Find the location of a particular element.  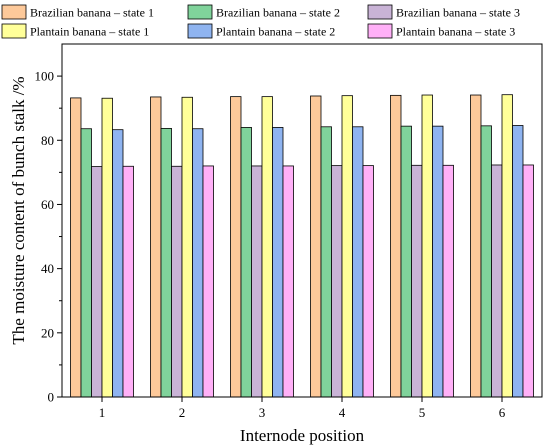

y-tick-label: 60 is located at coordinates (47, 204).